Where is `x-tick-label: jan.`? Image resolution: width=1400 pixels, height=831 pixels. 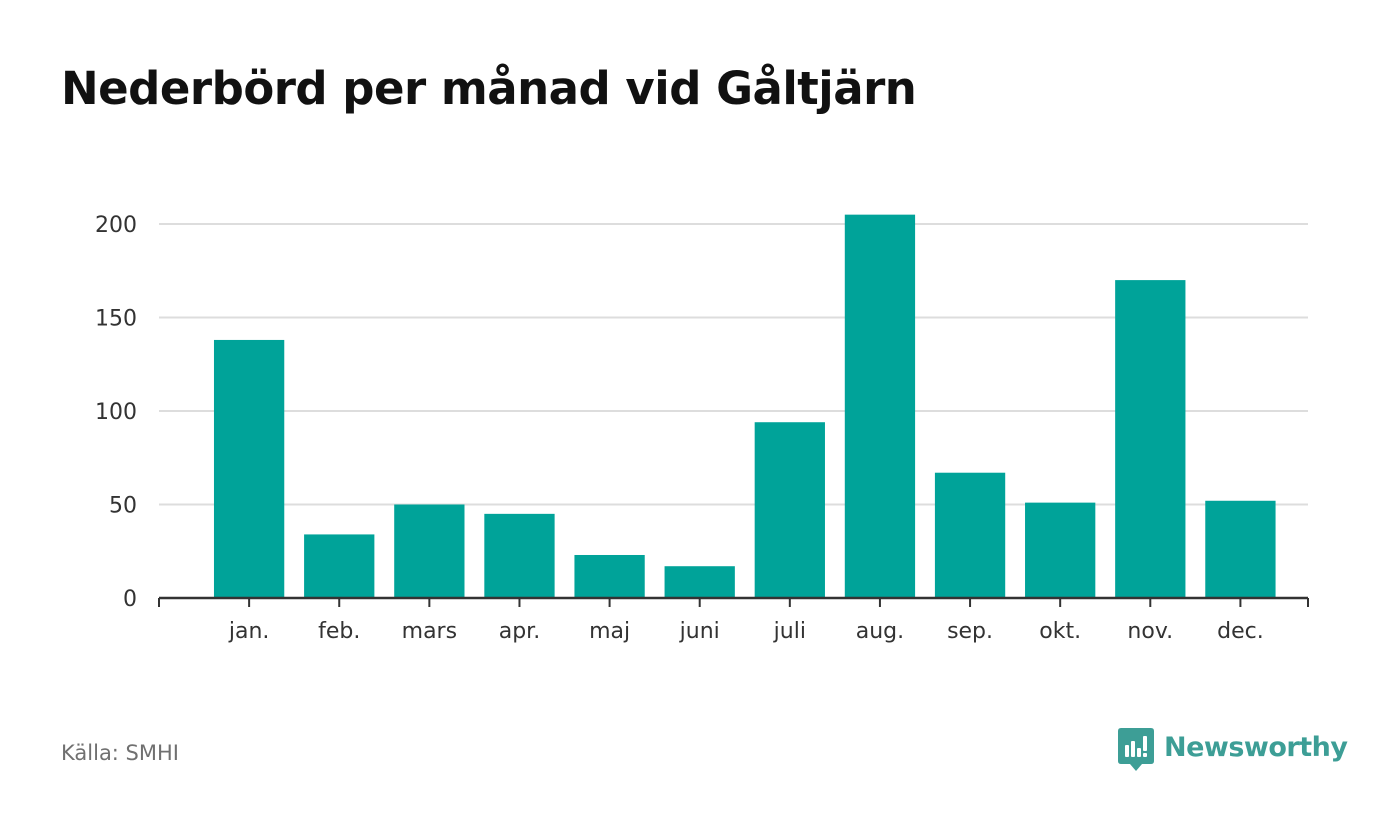
x-tick-label: jan. is located at coordinates (249, 631).